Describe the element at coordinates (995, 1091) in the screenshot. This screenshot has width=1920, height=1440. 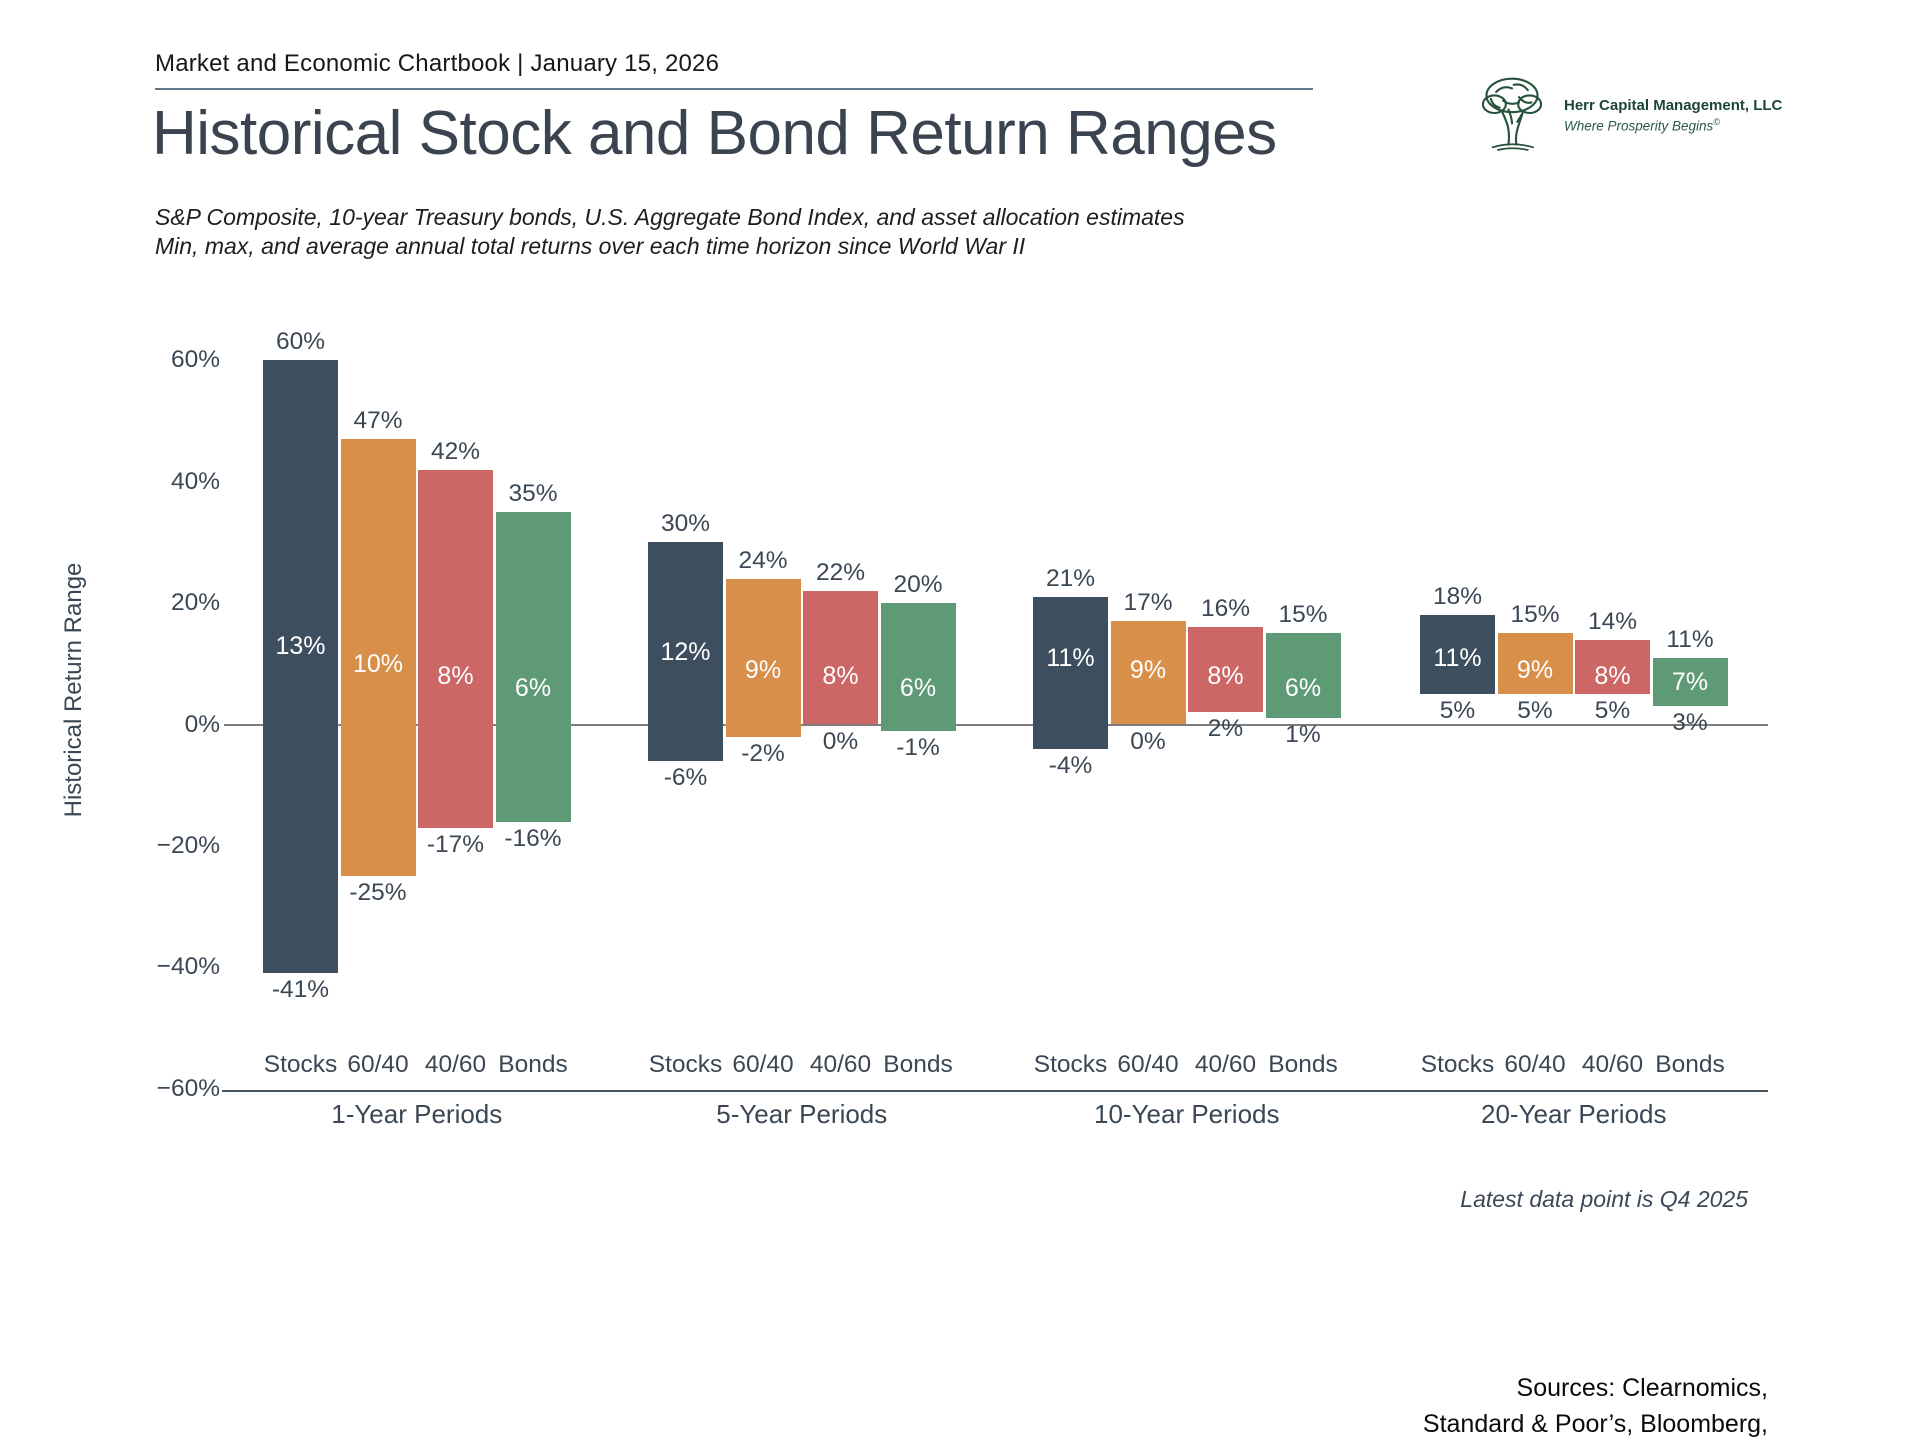
I see `bottom-axis-line` at that location.